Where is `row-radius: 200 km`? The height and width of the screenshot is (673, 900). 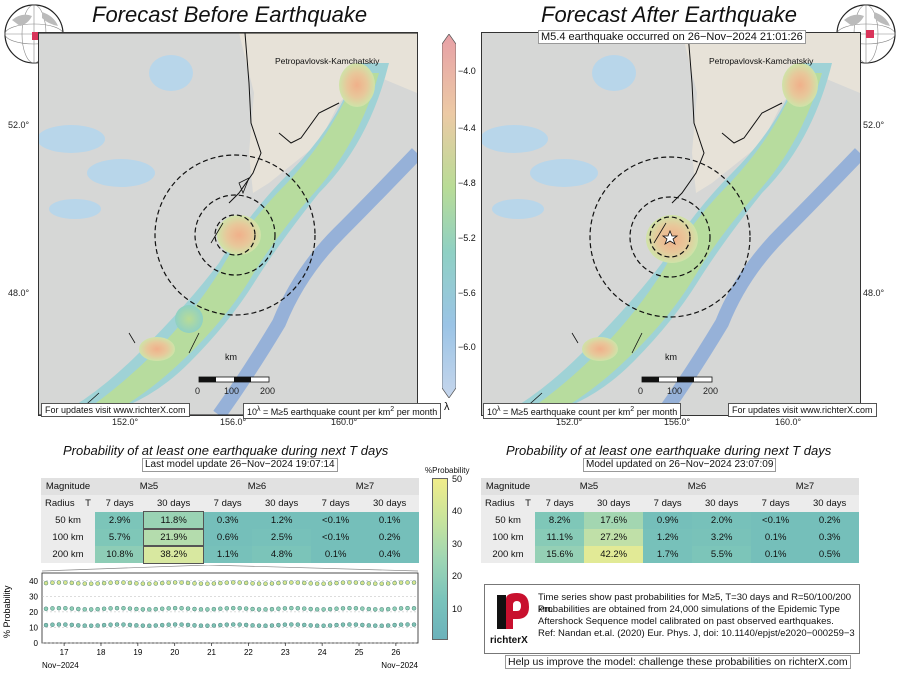 row-radius: 200 km is located at coordinates (508, 554).